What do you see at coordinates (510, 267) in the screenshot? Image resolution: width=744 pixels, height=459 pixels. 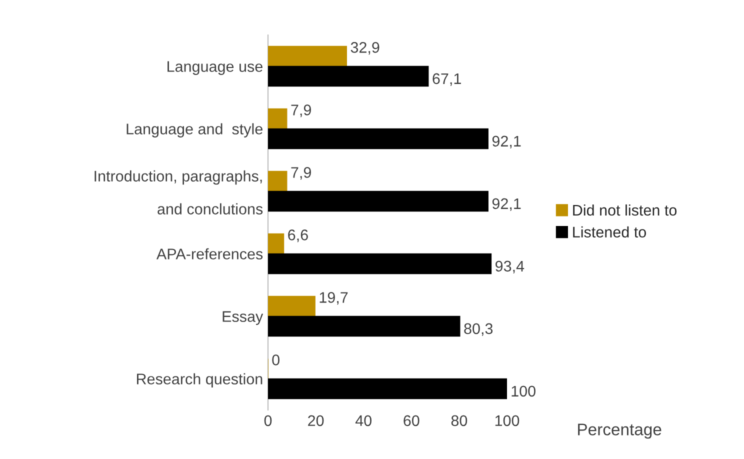 I see `data-label: 93,4` at bounding box center [510, 267].